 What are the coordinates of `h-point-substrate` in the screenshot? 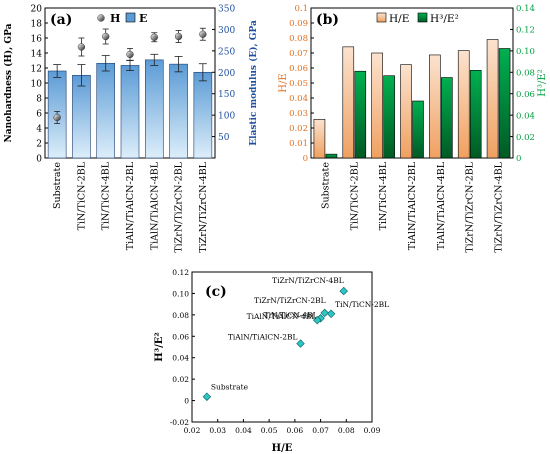 It's located at (57, 117).